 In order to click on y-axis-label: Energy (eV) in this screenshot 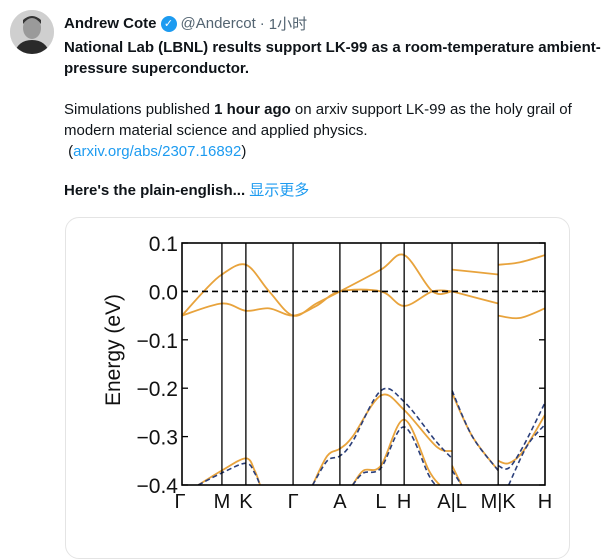, I will do `click(113, 350)`.